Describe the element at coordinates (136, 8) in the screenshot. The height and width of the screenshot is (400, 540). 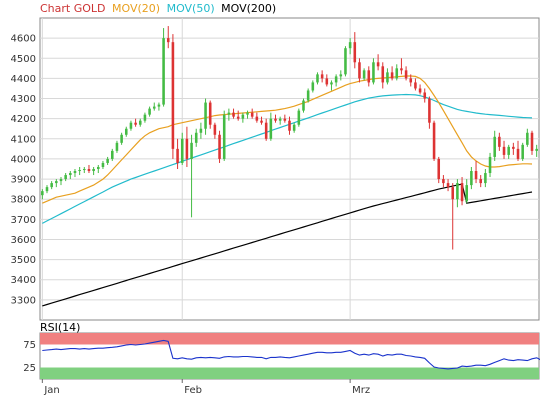
I see `legend-mov20: MOV(20)` at that location.